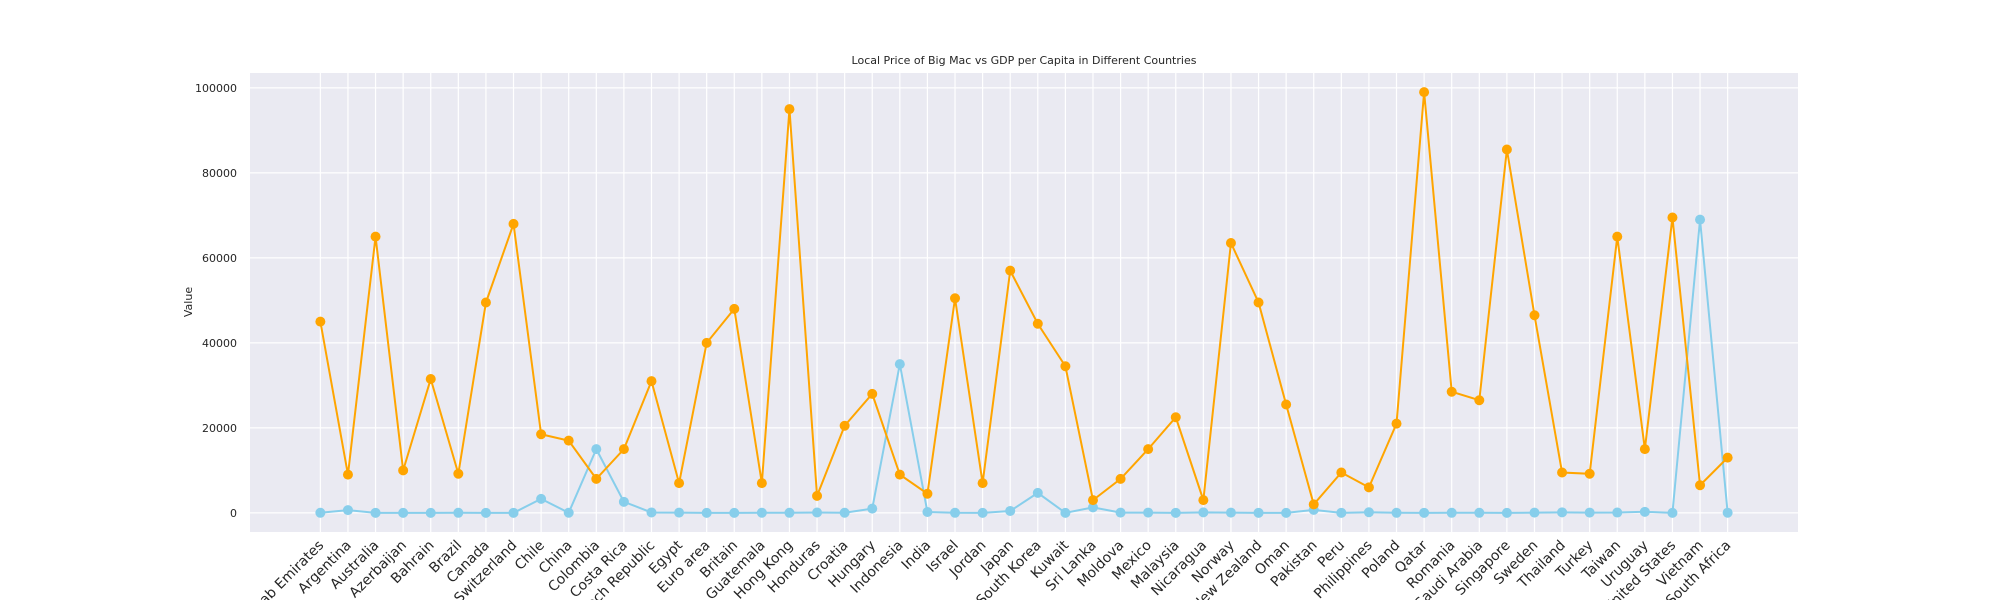 Image resolution: width=2000 pixels, height=600 pixels. I want to click on y-tick-label: 60000, so click(219, 258).